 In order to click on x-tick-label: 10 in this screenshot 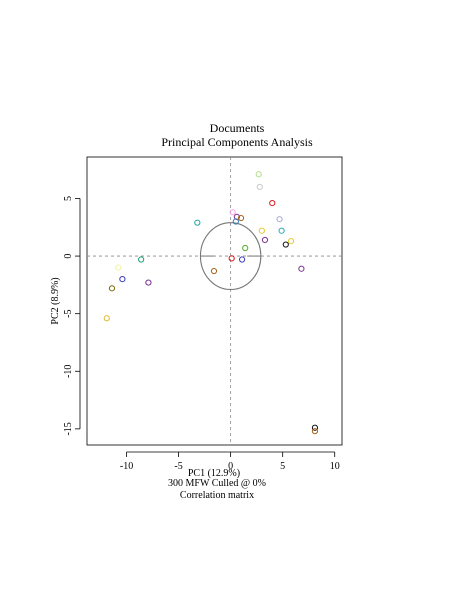, I will do `click(335, 466)`.